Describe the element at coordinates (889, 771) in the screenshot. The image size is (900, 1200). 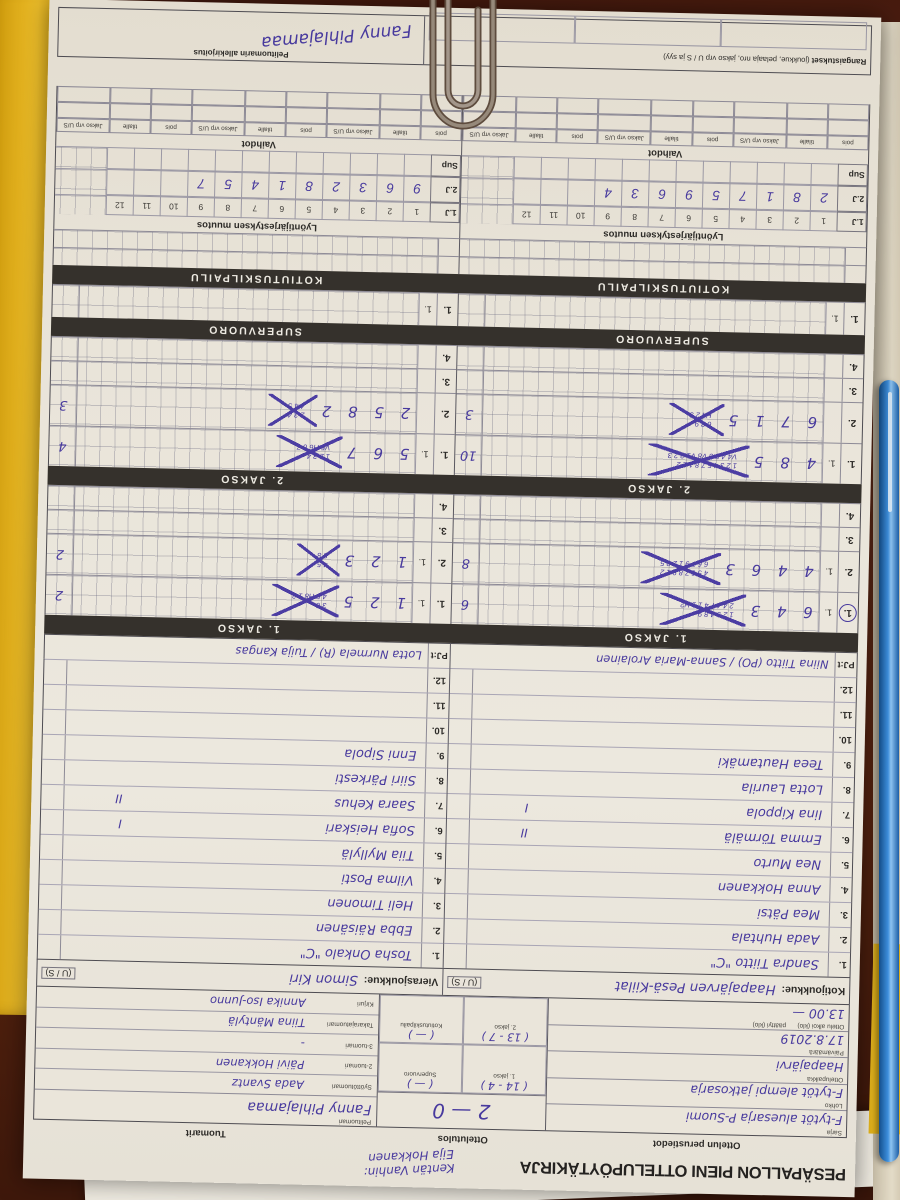
I see `blue-pen` at that location.